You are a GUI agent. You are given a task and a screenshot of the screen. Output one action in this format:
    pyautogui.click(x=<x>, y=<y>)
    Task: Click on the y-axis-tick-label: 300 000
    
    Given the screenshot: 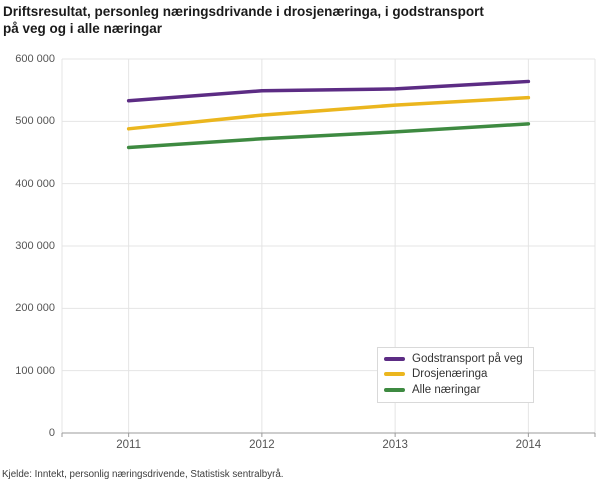 What is the action you would take?
    pyautogui.click(x=35, y=246)
    